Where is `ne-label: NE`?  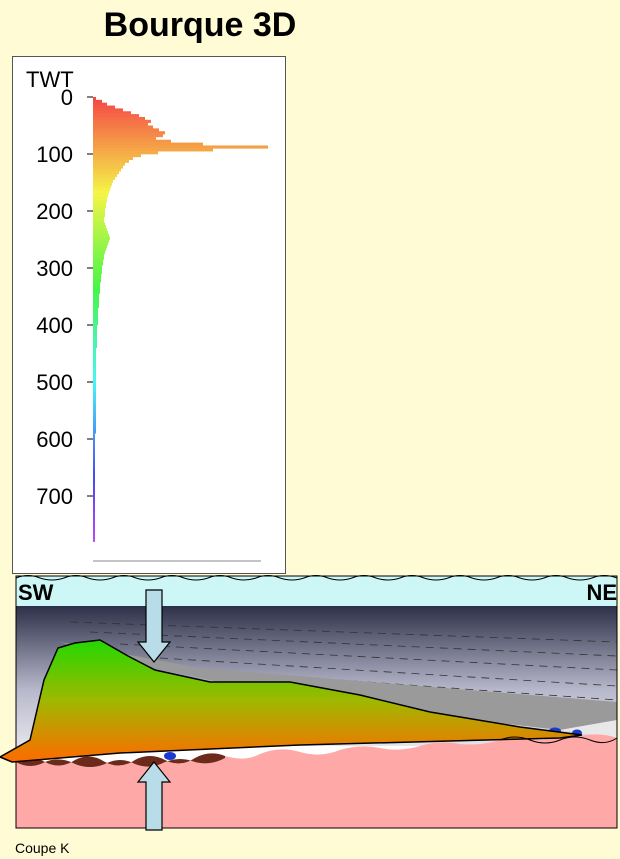
ne-label: NE is located at coordinates (601, 592).